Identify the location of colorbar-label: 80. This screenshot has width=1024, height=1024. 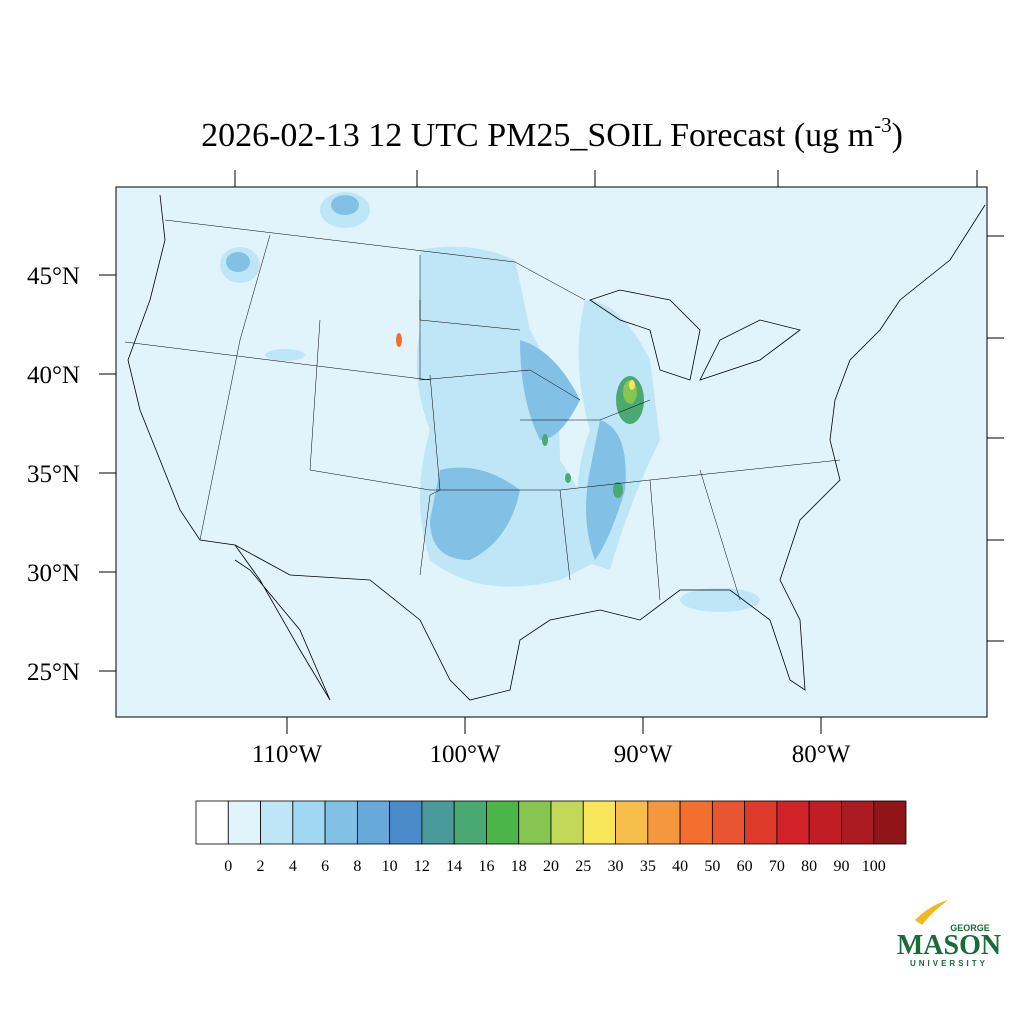
(809, 866).